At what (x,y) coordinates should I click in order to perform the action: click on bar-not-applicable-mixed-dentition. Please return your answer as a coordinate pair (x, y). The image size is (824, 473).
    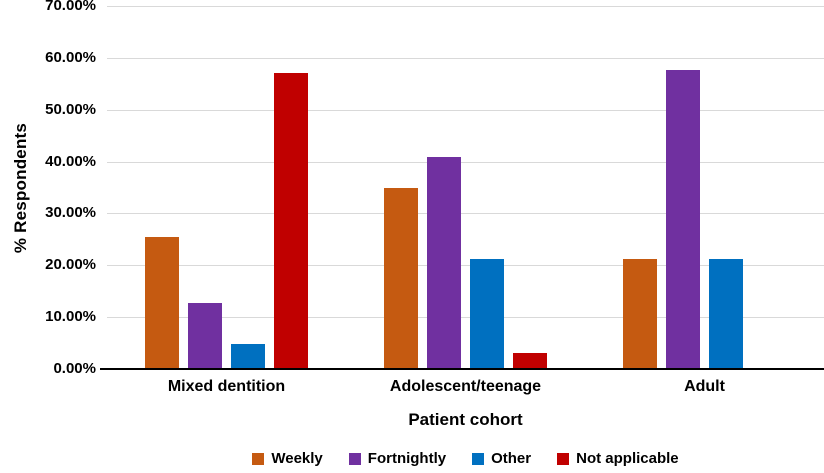
    Looking at the image, I should click on (291, 220).